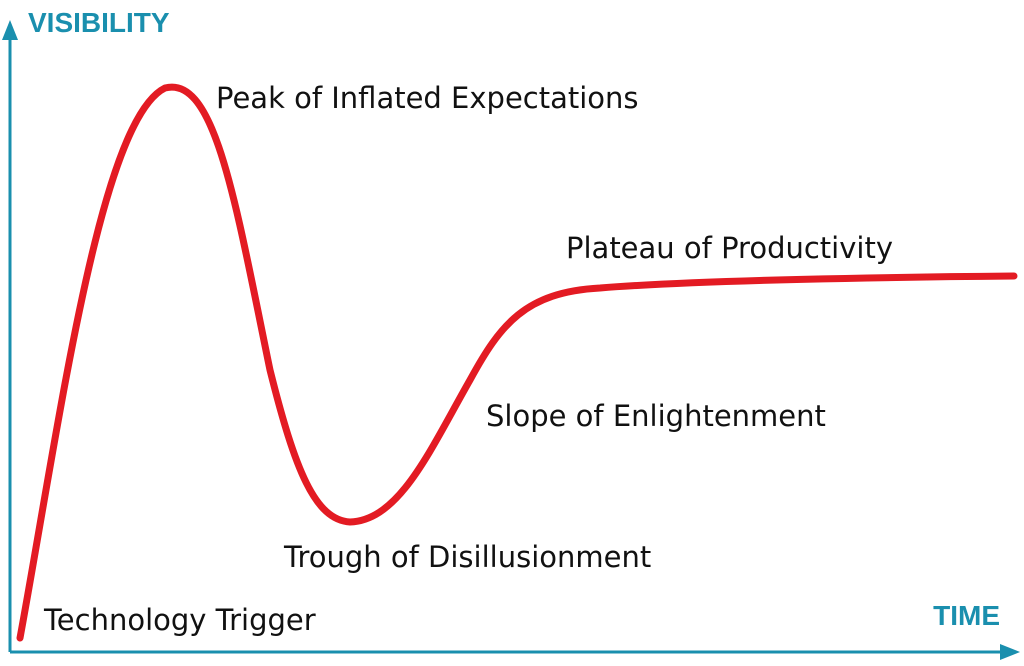 This screenshot has height=666, width=1024. Describe the element at coordinates (10, 30) in the screenshot. I see `y-axis-arrowhead` at that location.